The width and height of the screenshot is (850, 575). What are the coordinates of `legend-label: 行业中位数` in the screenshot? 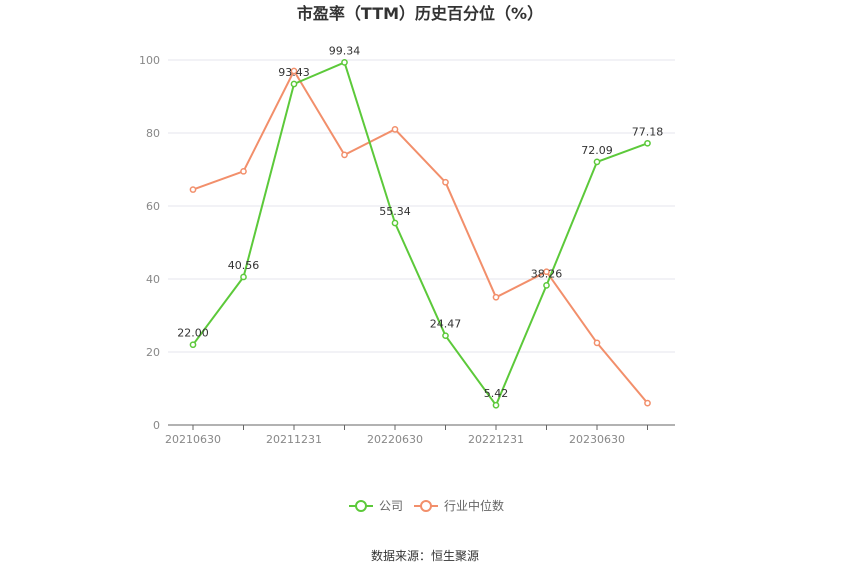 It's located at (474, 505).